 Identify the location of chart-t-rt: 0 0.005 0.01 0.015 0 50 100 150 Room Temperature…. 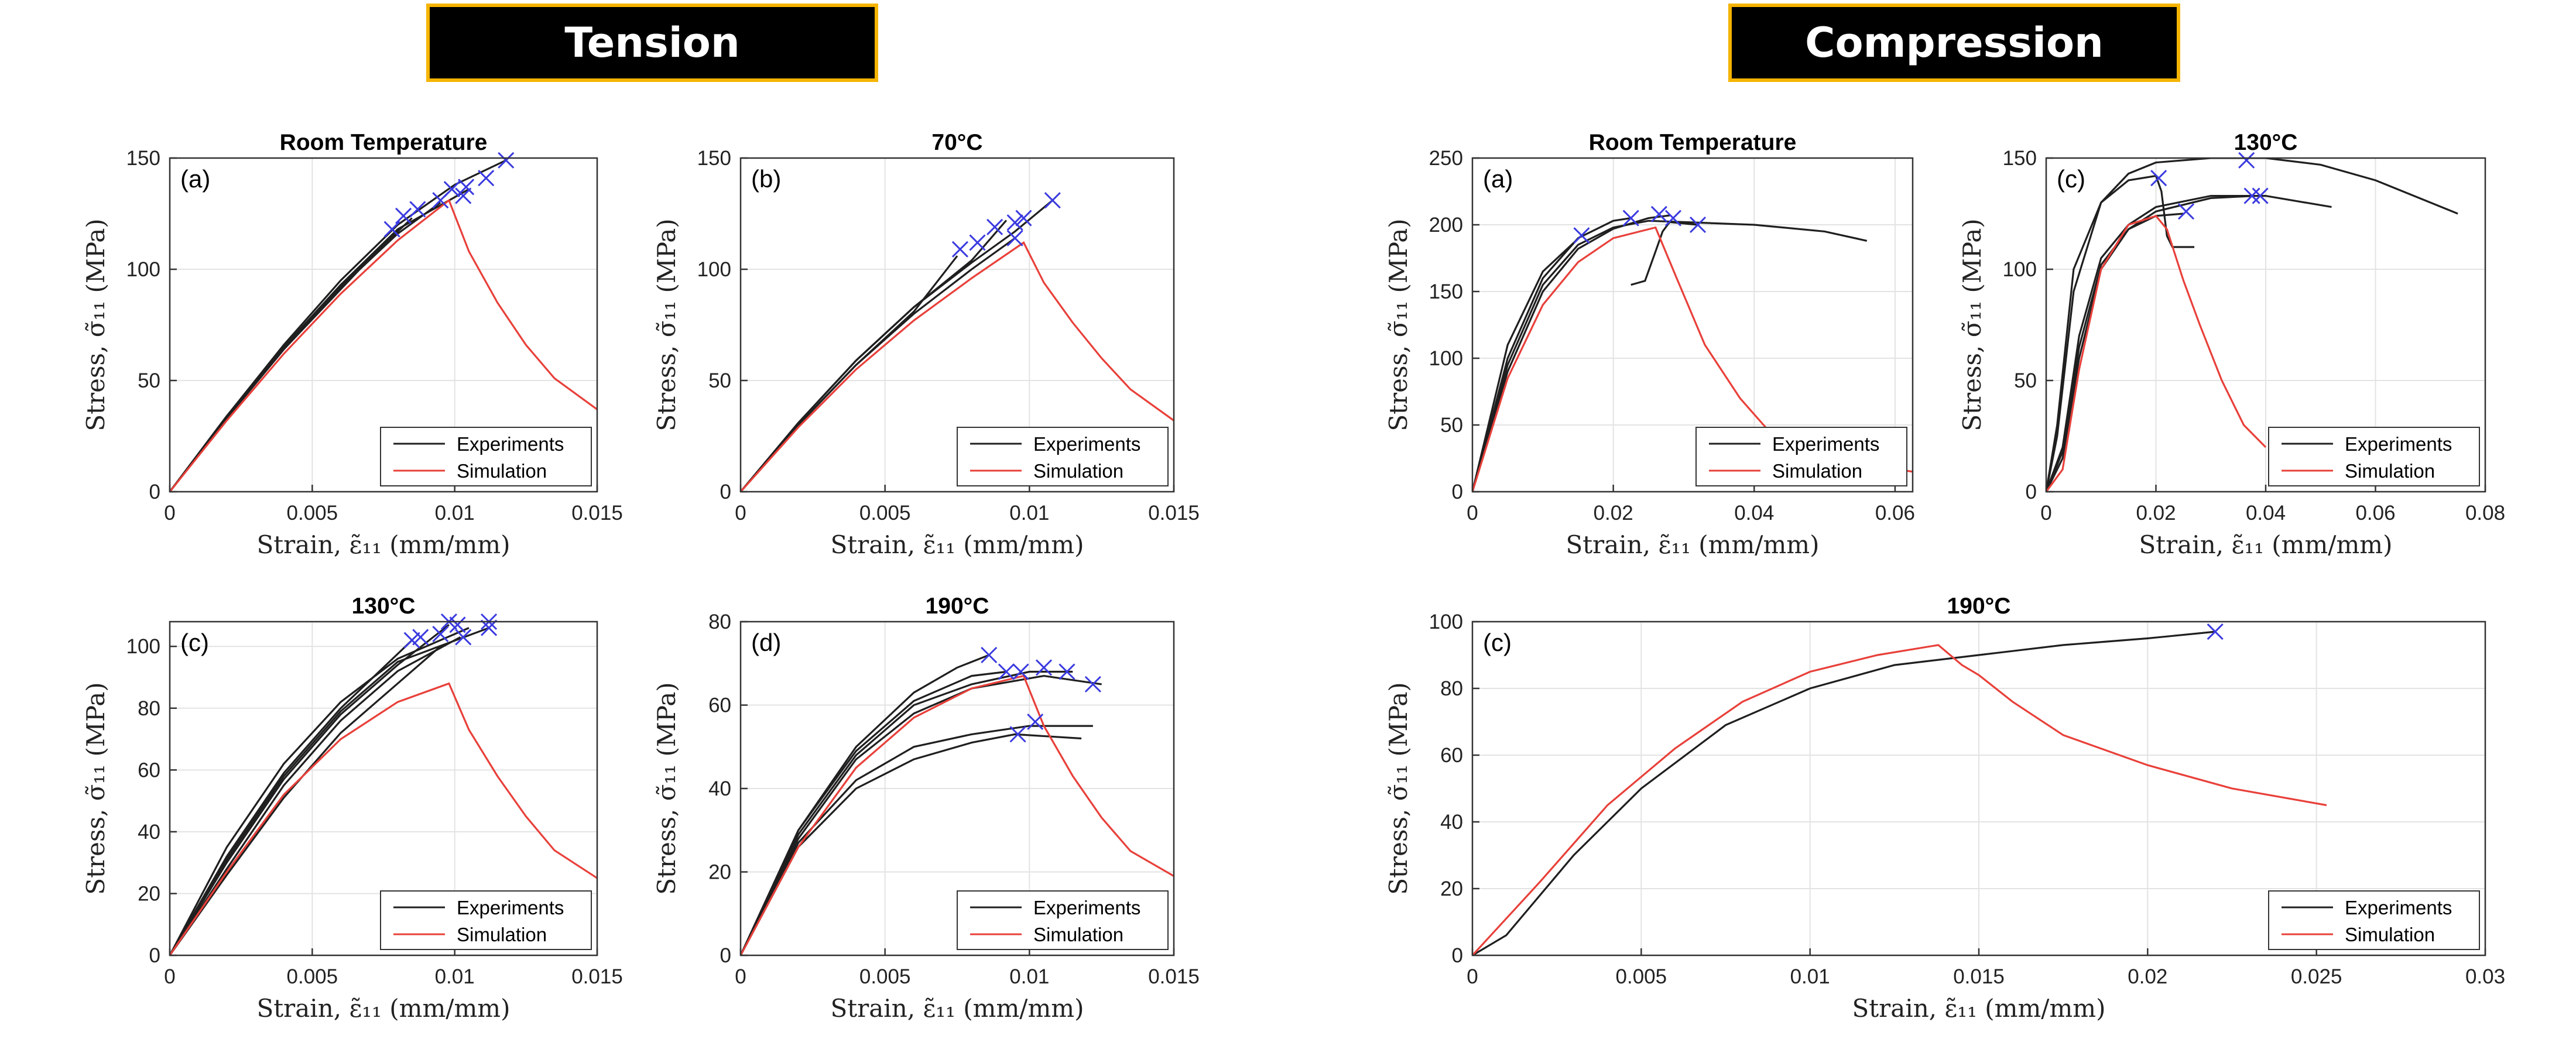
(352, 345).